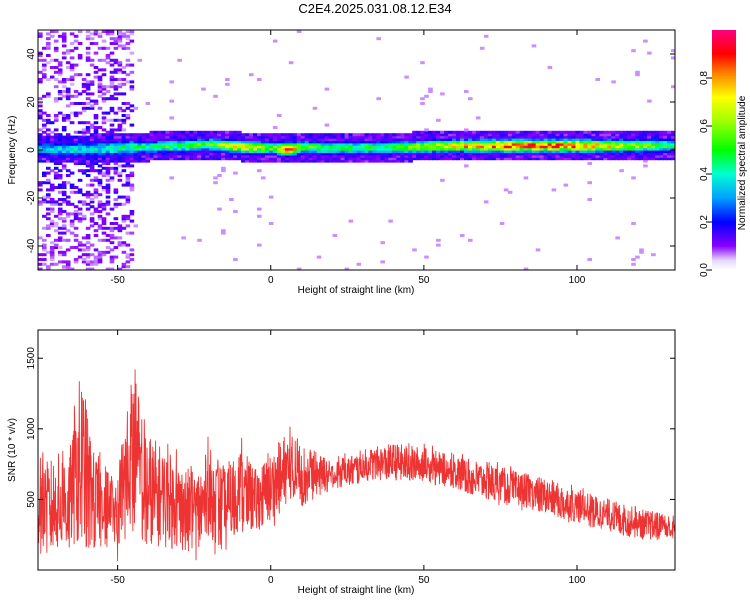 This screenshot has width=750, height=600. I want to click on colorbar-tick-label: 0.2, so click(704, 222).